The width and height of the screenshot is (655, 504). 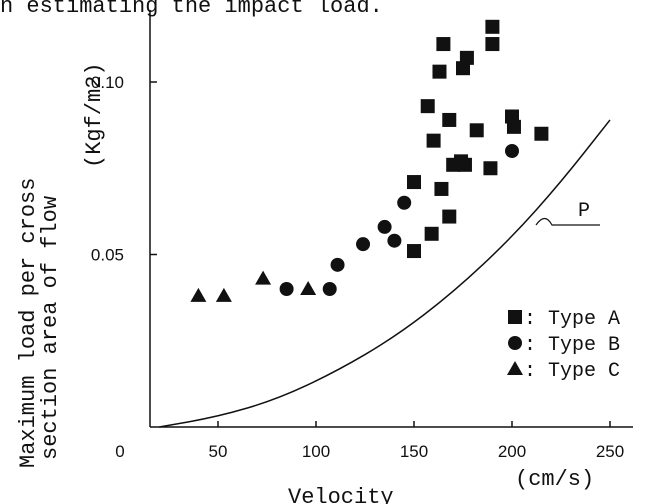 What do you see at coordinates (414, 451) in the screenshot?
I see `x-tick-label: 150` at bounding box center [414, 451].